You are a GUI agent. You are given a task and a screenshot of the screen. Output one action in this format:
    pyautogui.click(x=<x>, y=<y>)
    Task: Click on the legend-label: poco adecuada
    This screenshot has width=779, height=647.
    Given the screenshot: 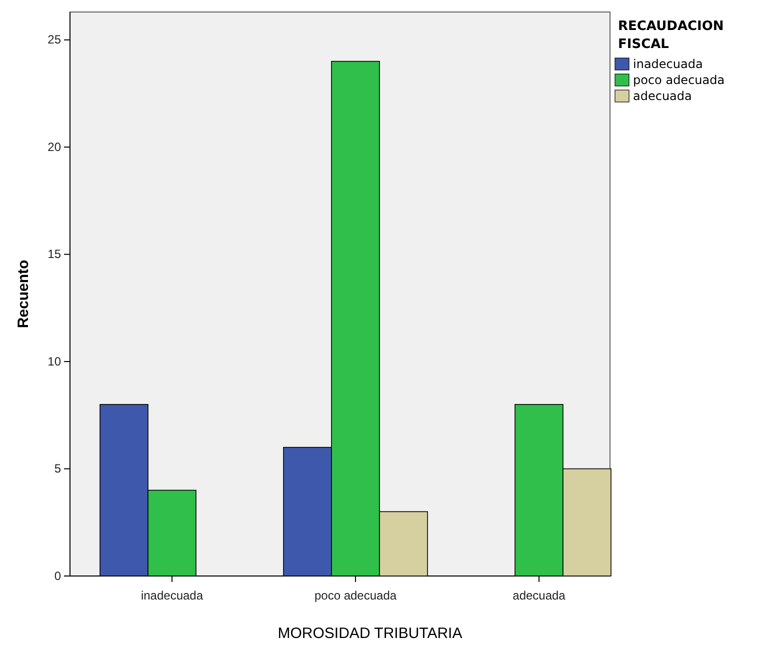 What is the action you would take?
    pyautogui.click(x=679, y=80)
    